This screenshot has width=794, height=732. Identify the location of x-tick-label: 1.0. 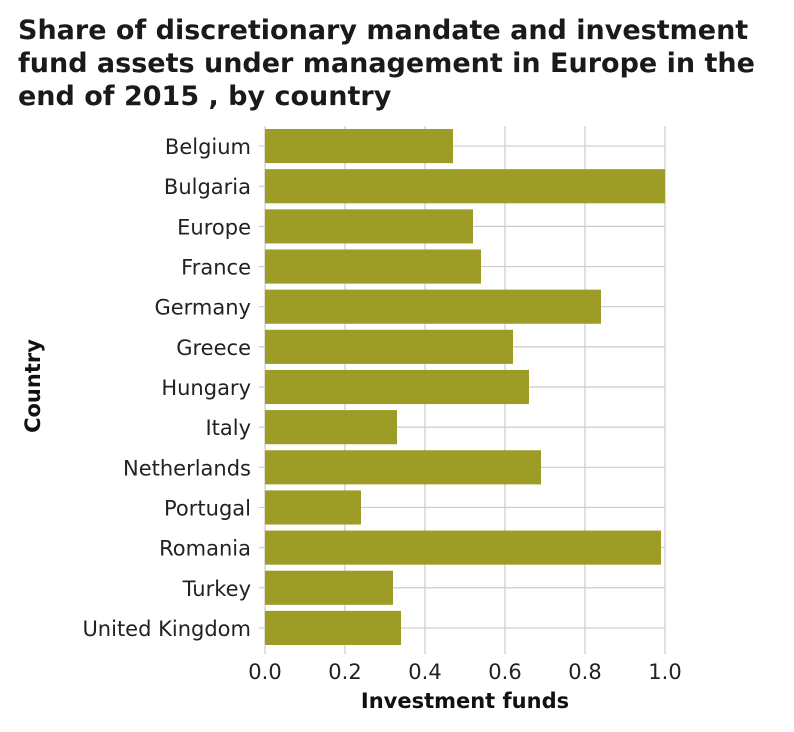
(664, 672).